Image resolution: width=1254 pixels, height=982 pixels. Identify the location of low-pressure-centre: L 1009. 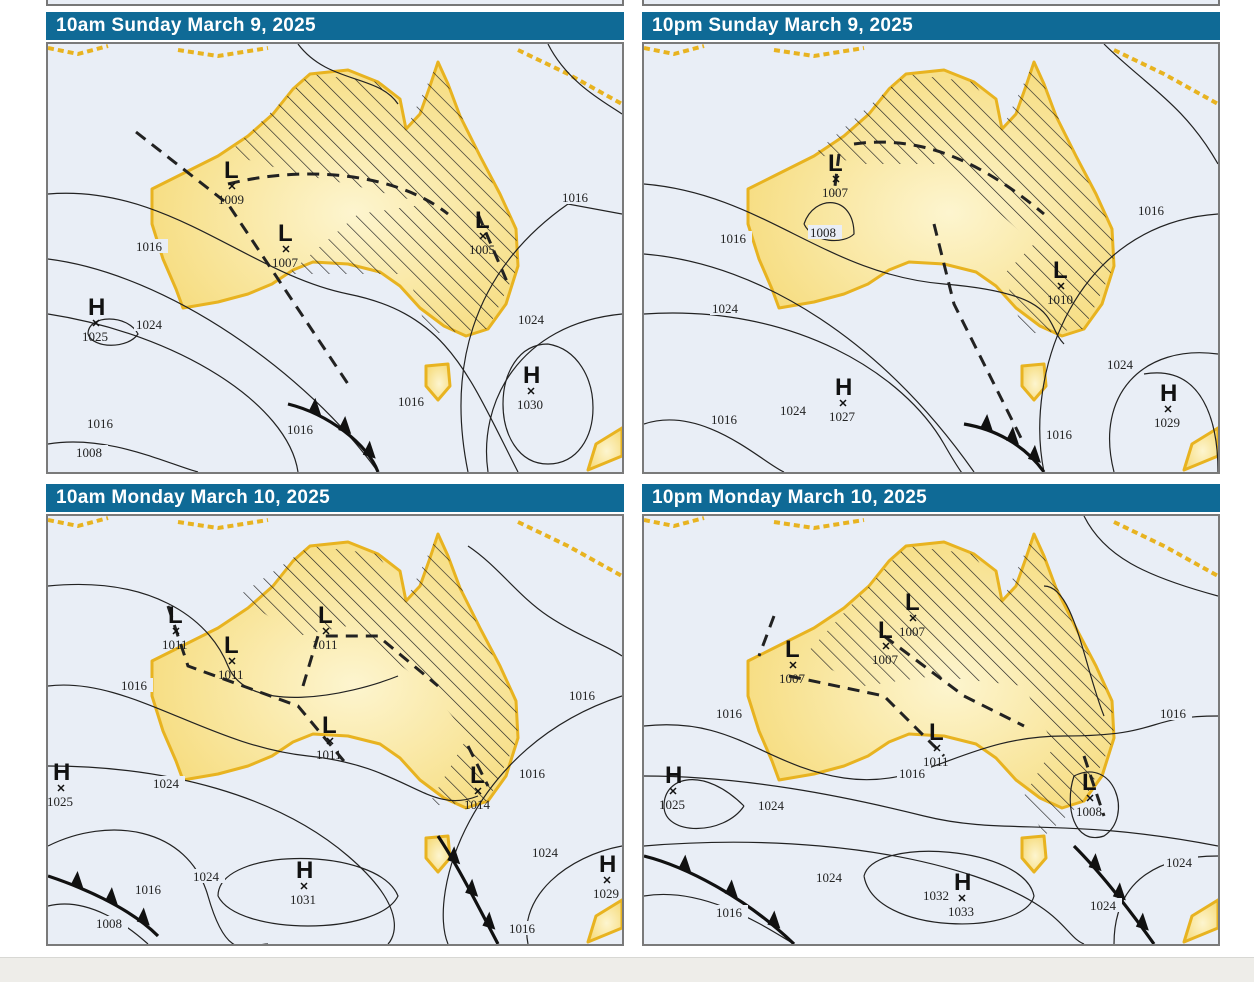
(231, 182).